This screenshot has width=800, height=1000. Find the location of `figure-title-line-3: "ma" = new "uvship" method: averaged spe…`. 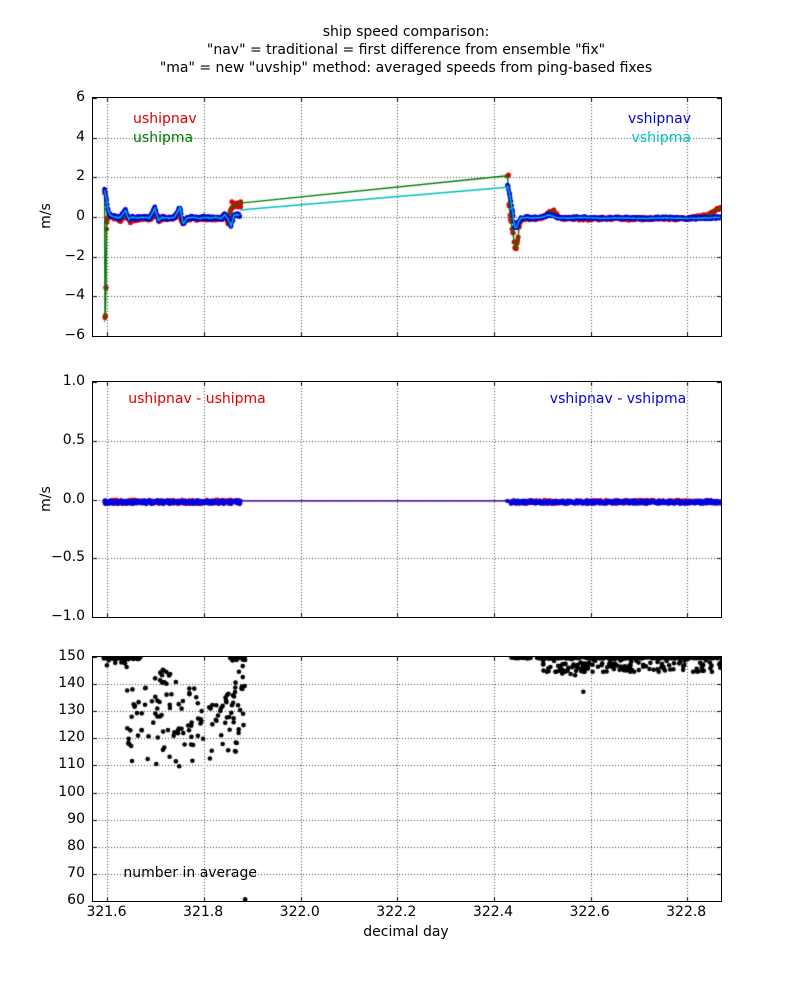

figure-title-line-3: "ma" = new "uvship" method: averaged spe… is located at coordinates (406, 68).